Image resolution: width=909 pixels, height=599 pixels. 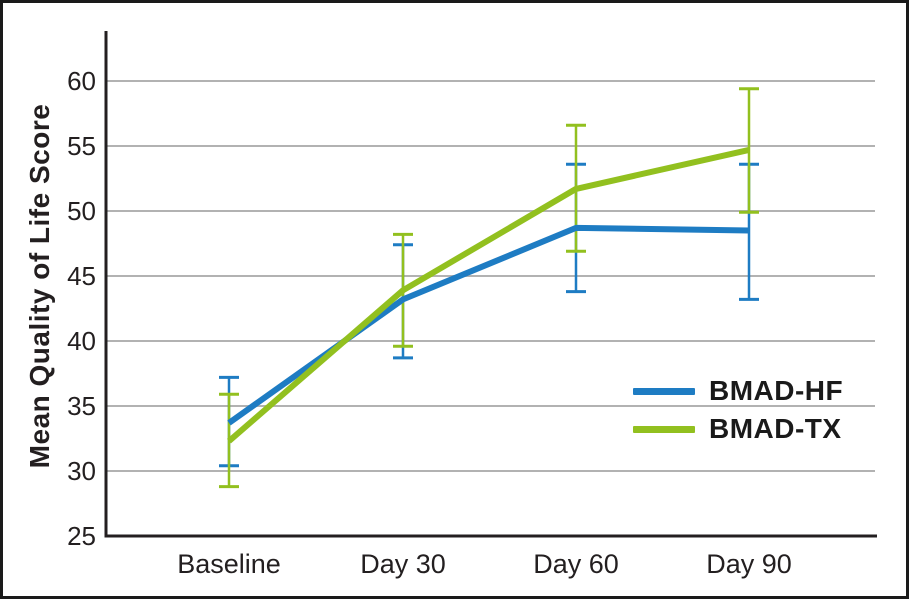 I want to click on y-tick-label: 45, so click(x=81, y=276).